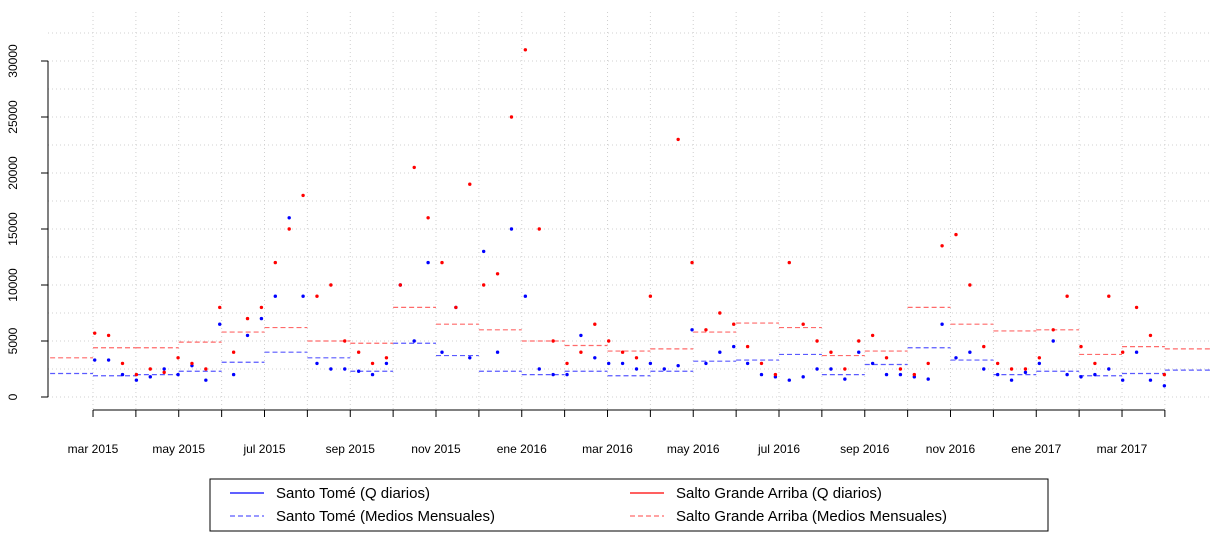 The image size is (1211, 535). What do you see at coordinates (178, 449) in the screenshot?
I see `x-tick-label: may 2015` at bounding box center [178, 449].